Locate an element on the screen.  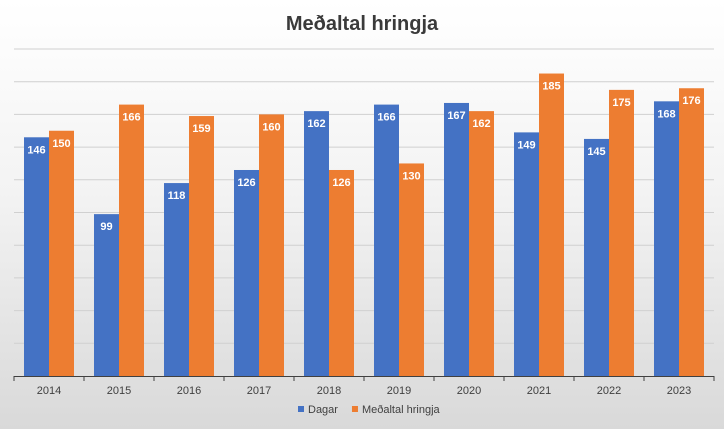
data-label: 150 is located at coordinates (61, 144).